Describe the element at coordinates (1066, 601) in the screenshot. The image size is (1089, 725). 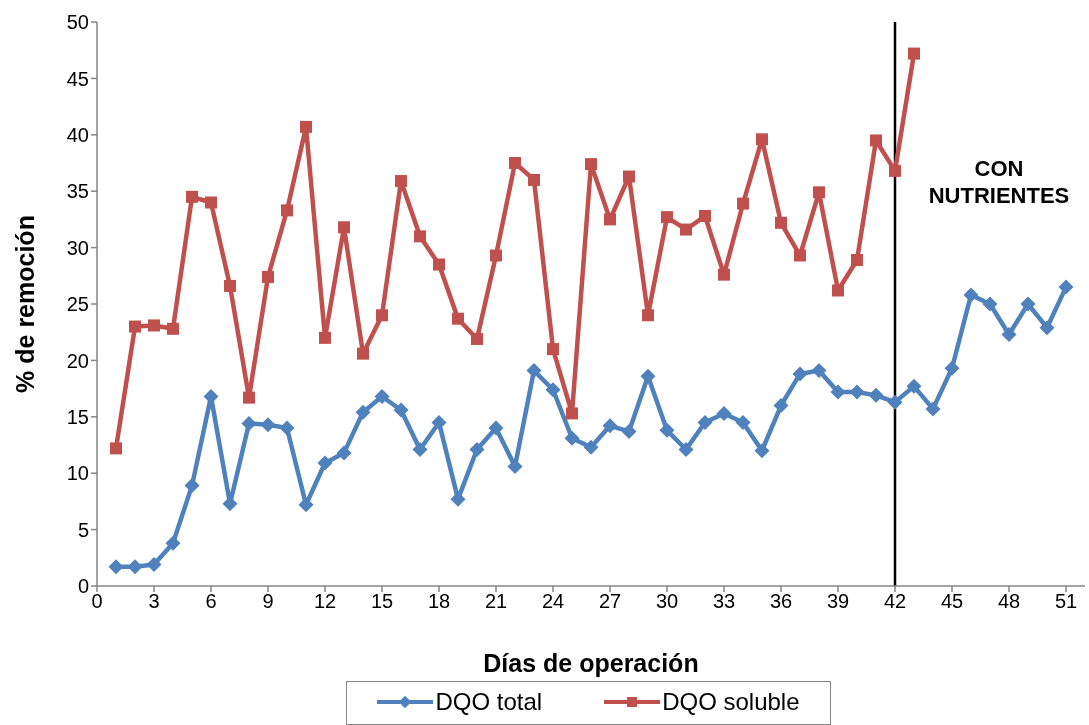
I see `x-tick-label: 51` at that location.